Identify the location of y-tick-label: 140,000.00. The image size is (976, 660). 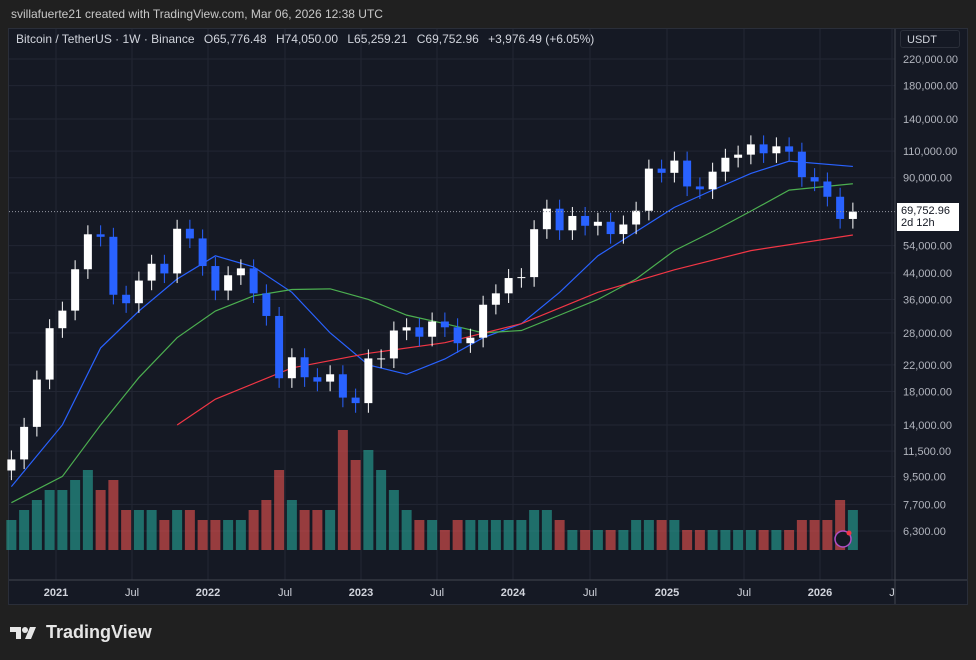
(930, 120).